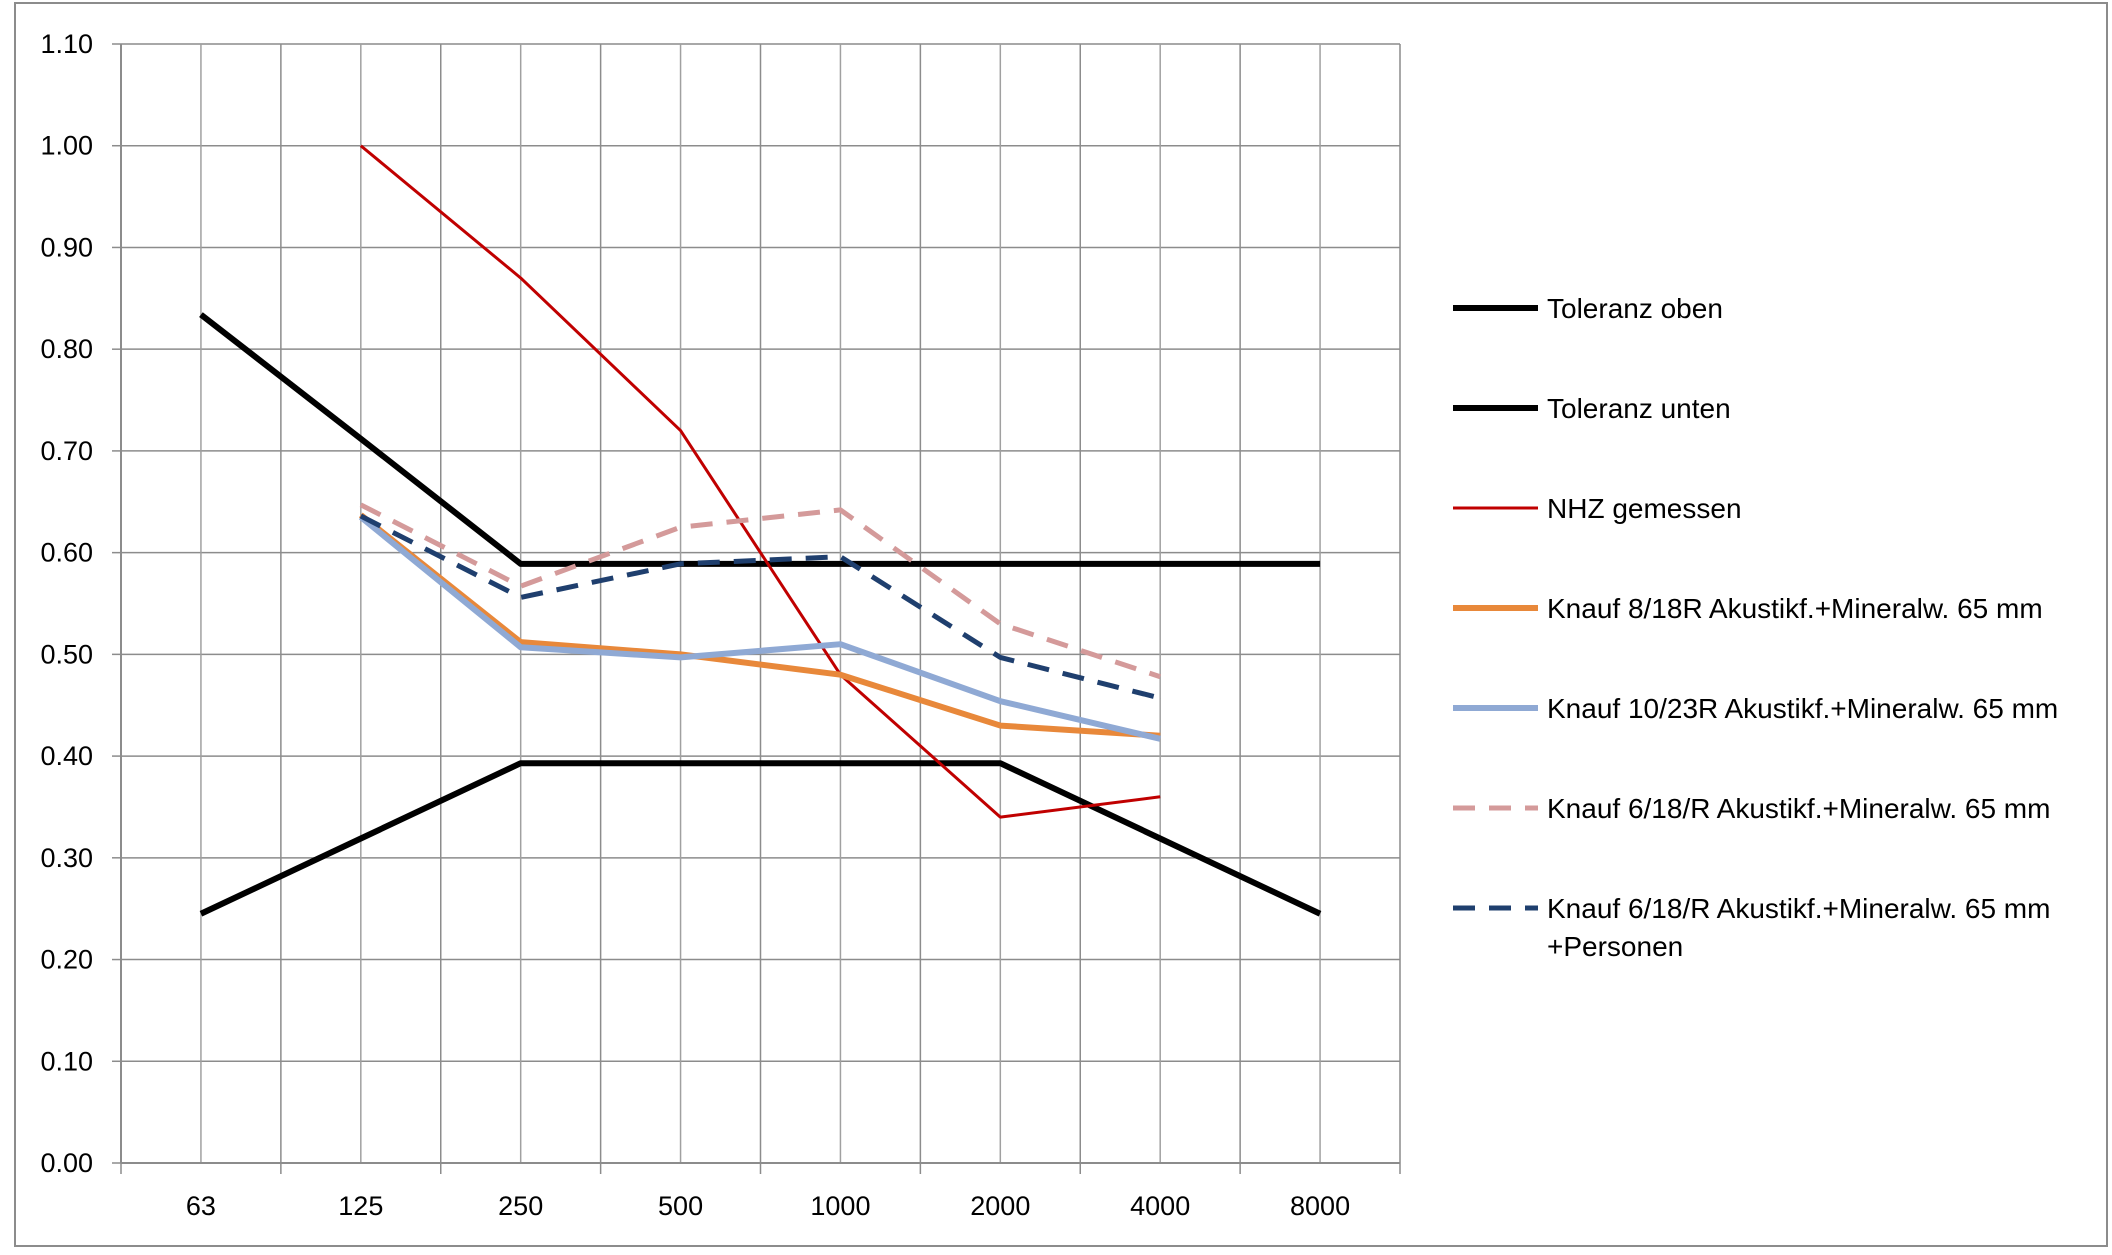  I want to click on legend-label: Knauf 10/23R Akustikf.+Mineralw. 65 mm, so click(1802, 708).